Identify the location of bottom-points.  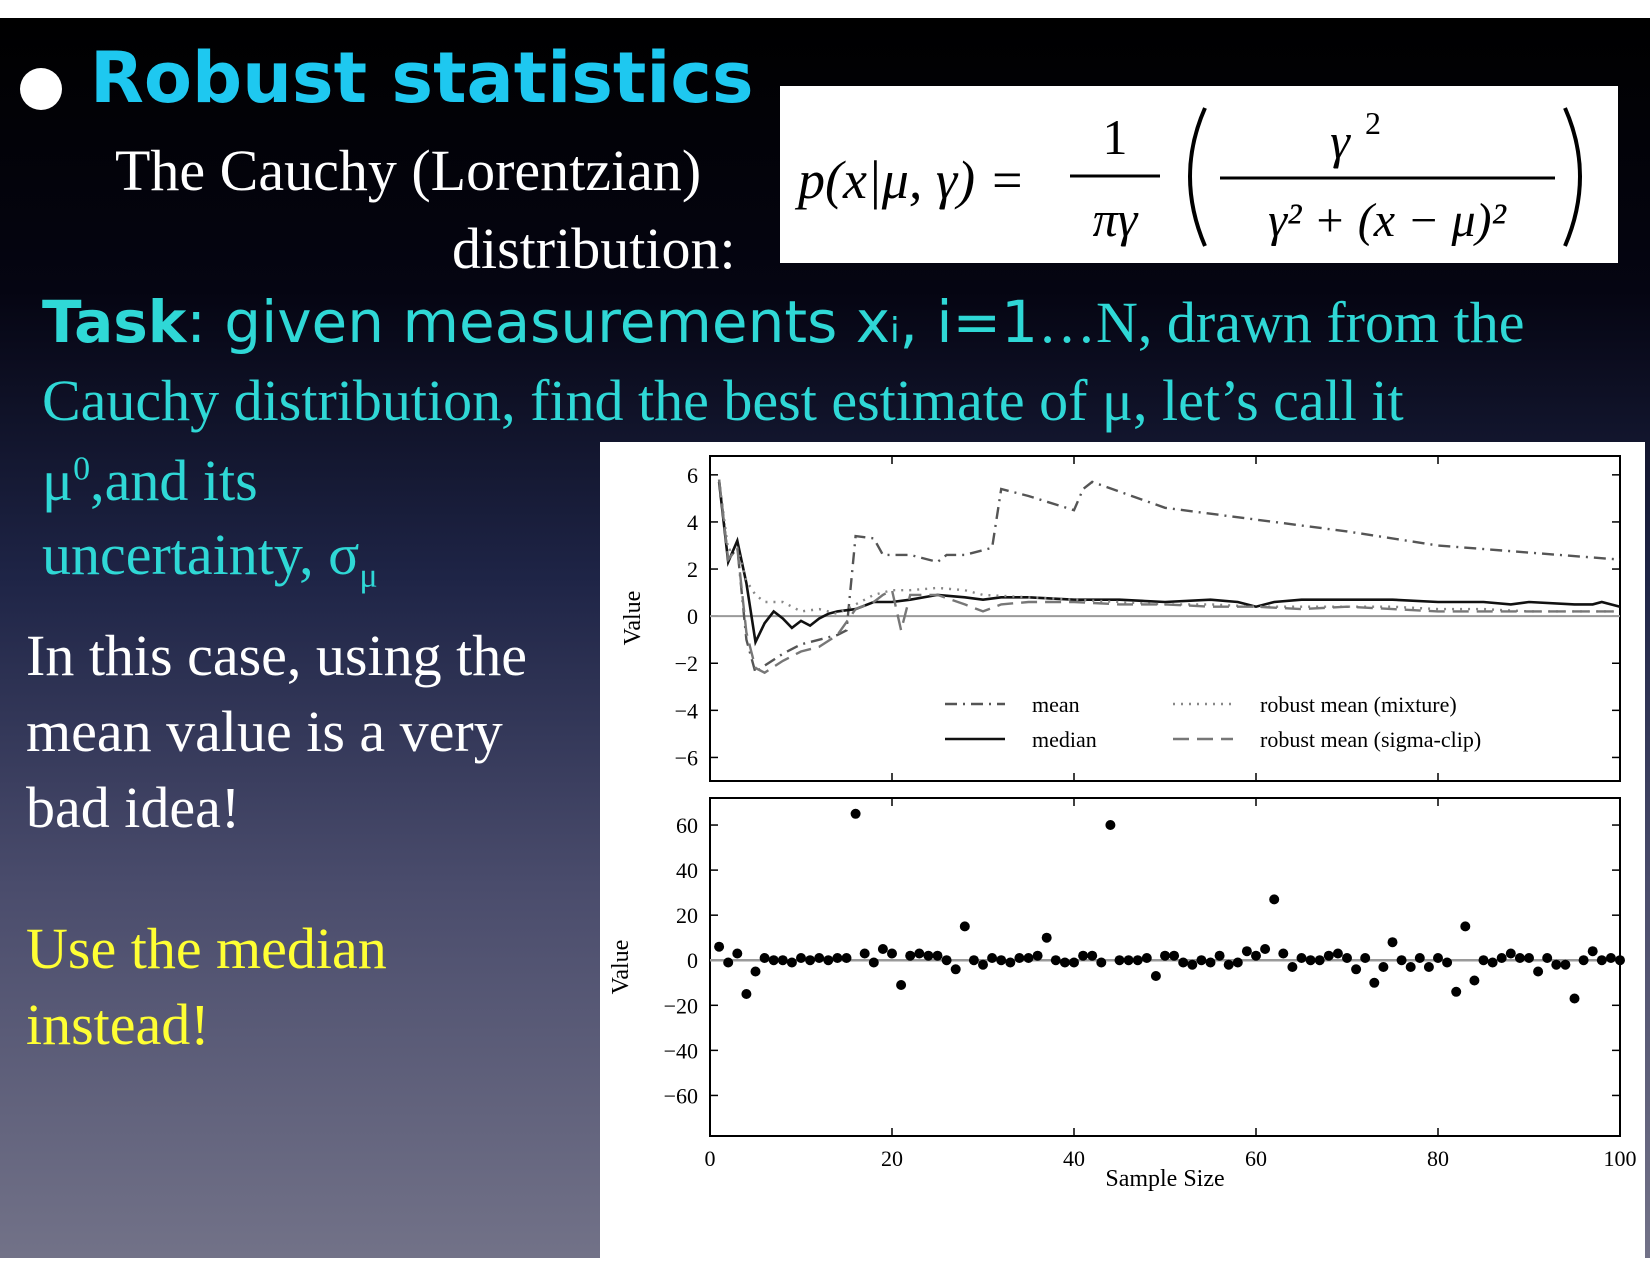
(1169, 906).